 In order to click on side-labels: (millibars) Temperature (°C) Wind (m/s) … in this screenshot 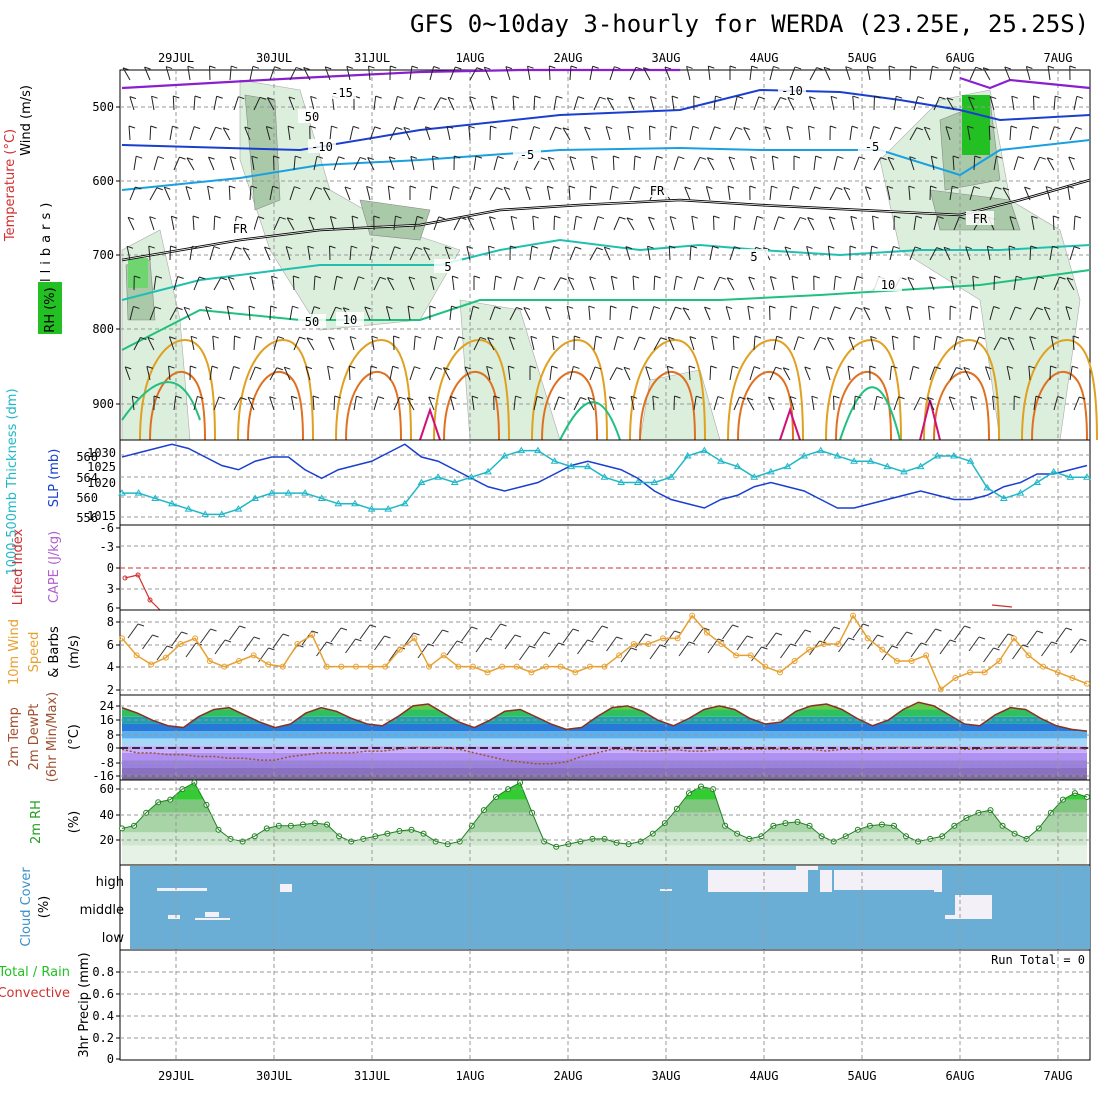, I will do `click(46, 571)`.